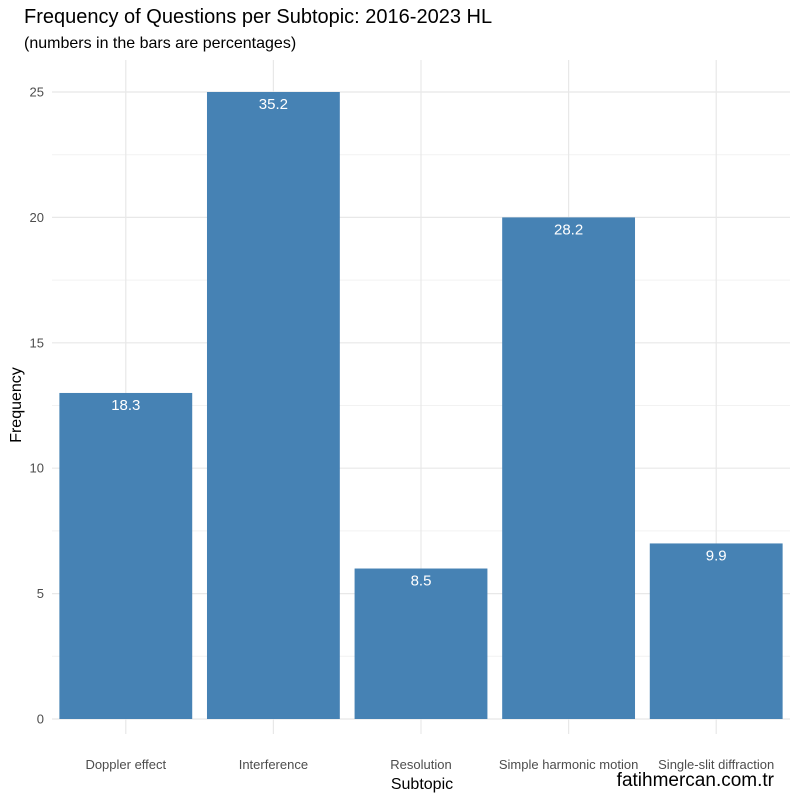 This screenshot has height=800, width=800. What do you see at coordinates (40, 593) in the screenshot?
I see `y-tick-label: 5` at bounding box center [40, 593].